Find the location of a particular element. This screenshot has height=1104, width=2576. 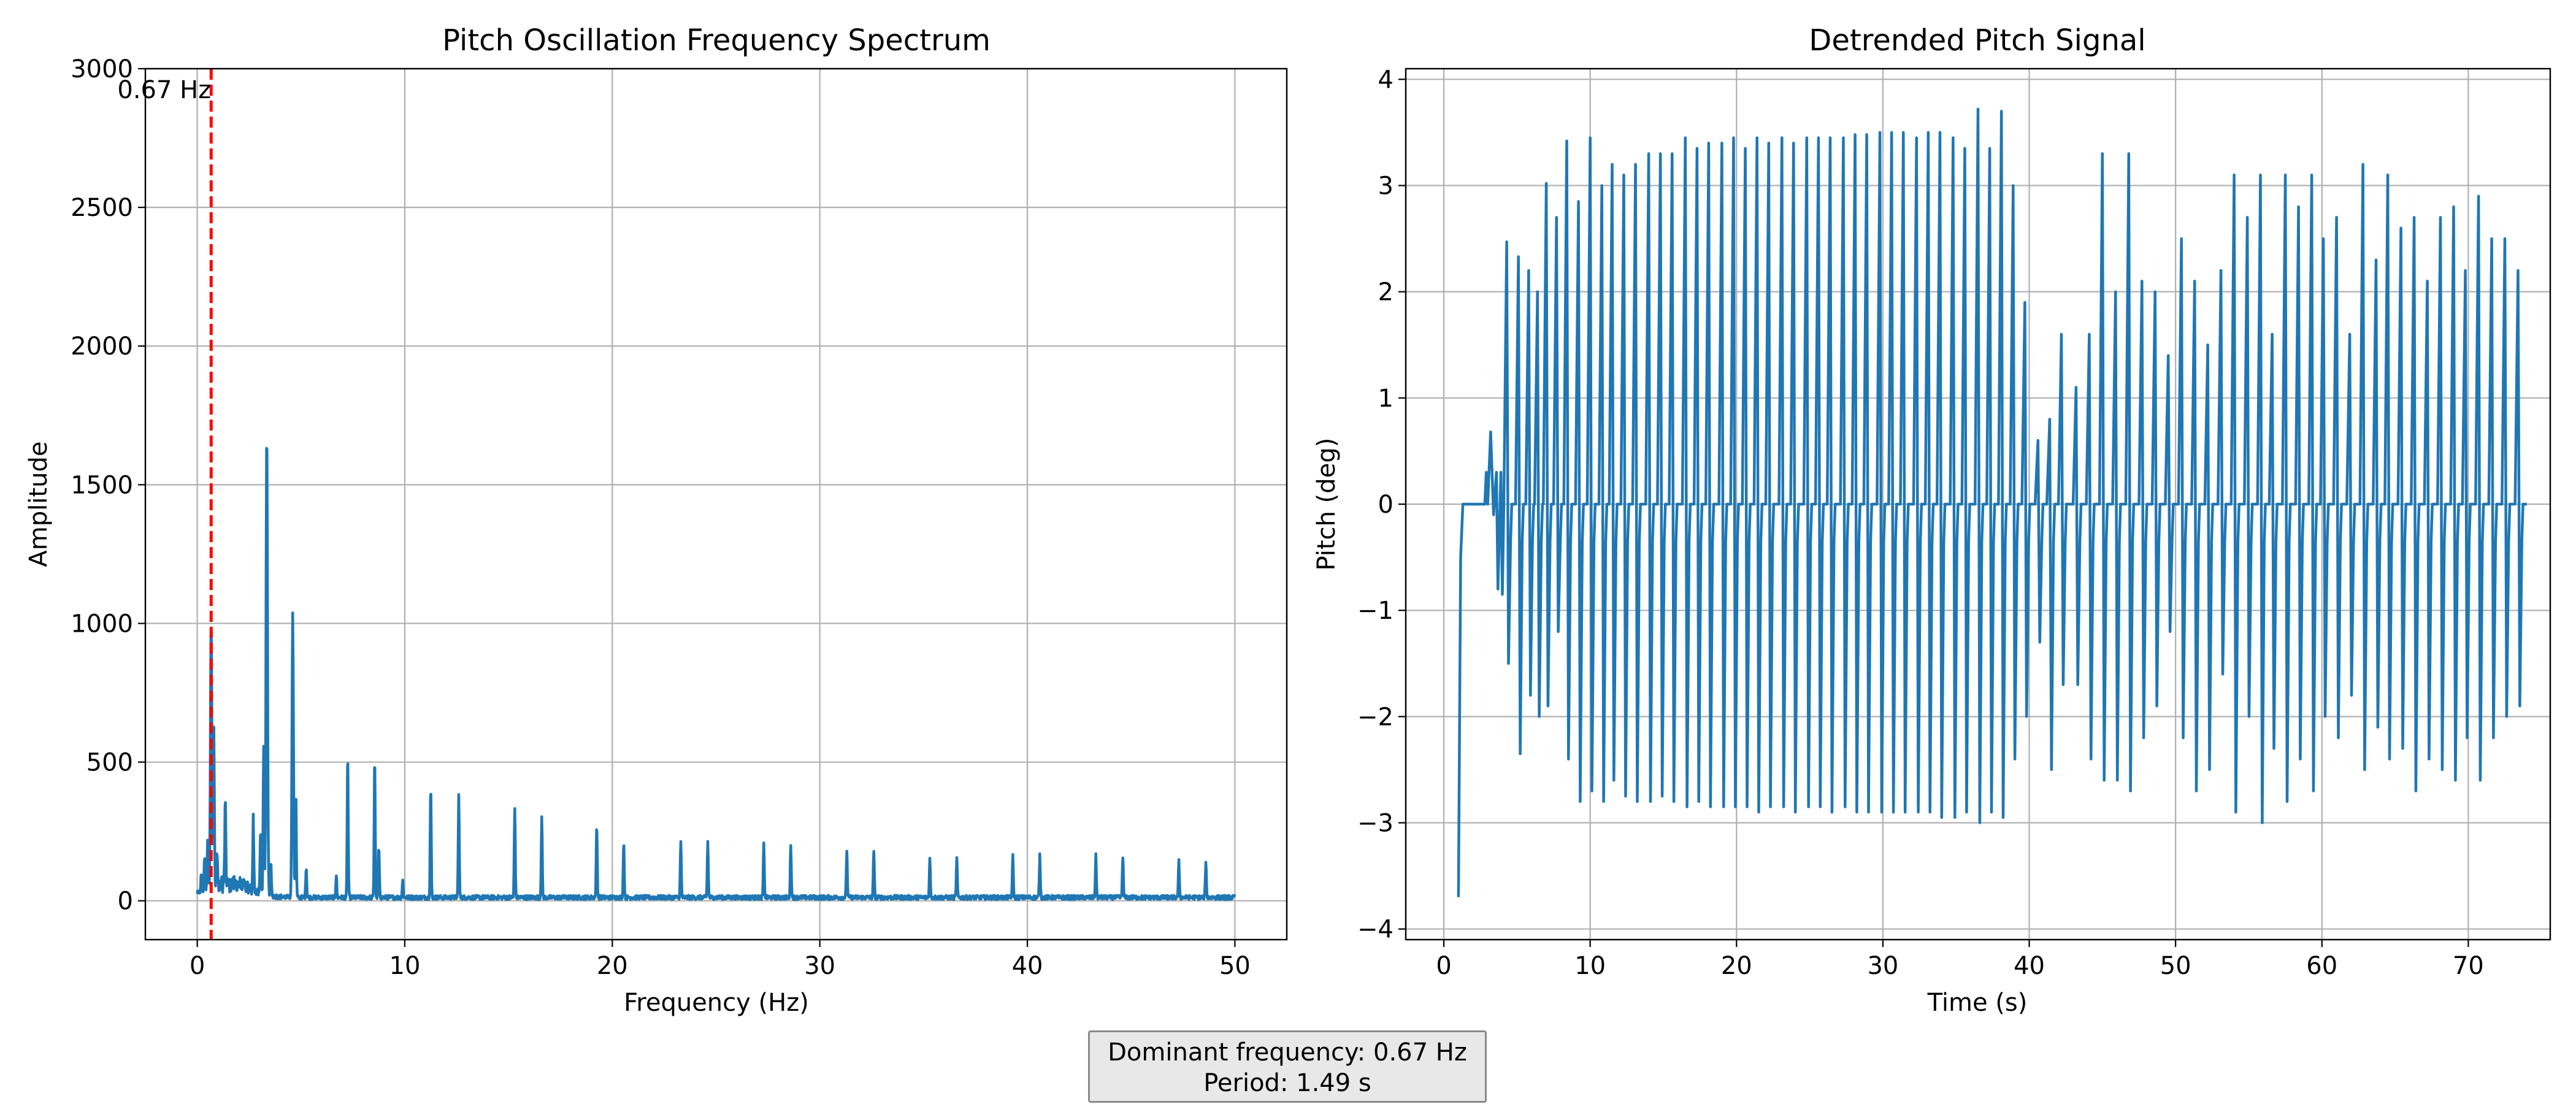

pitch-ylabel: Pitch (deg) is located at coordinates (1327, 504).